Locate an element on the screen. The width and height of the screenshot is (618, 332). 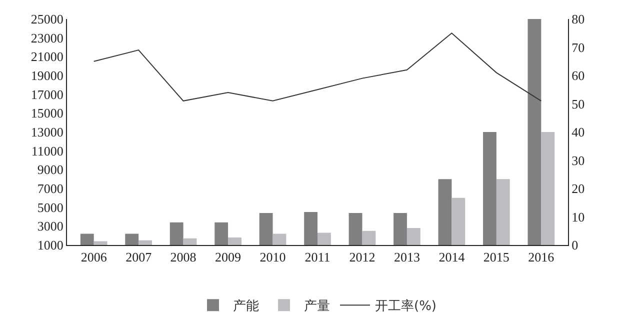
x-tick-label: 2009 is located at coordinates (228, 257).